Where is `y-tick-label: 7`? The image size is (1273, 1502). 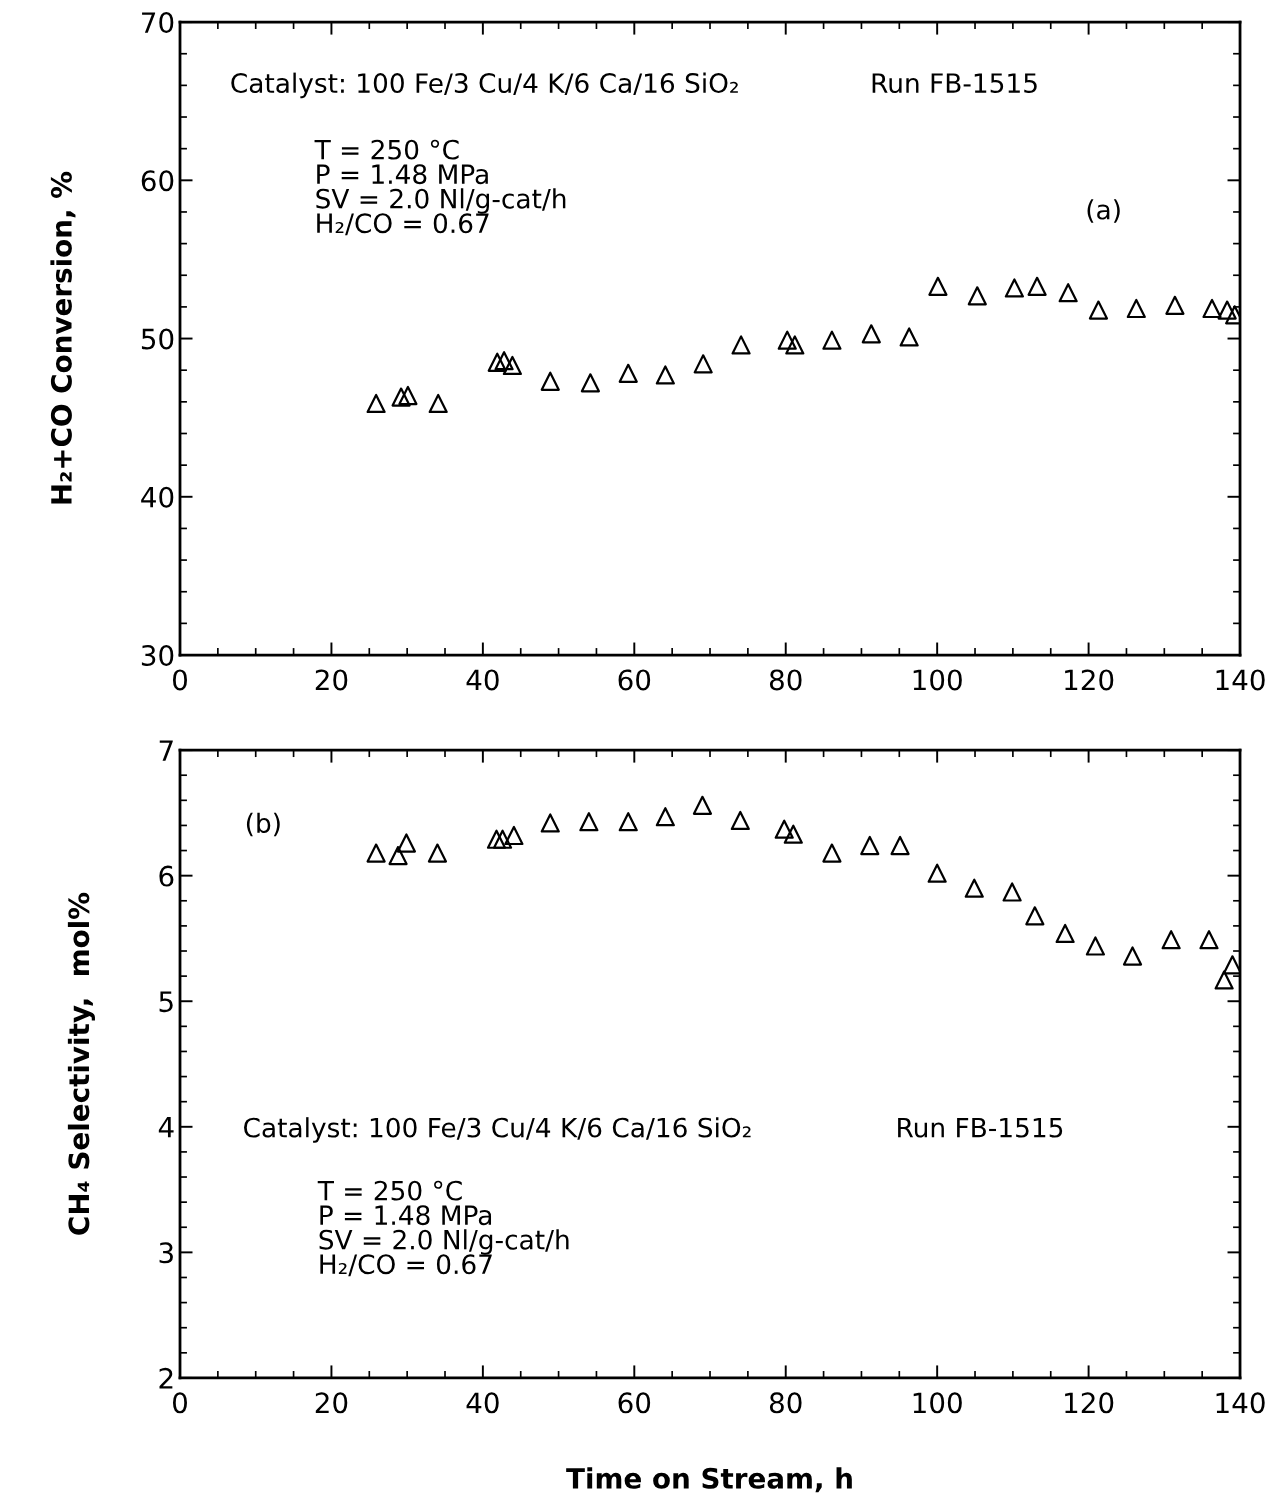
y-tick-label: 7 is located at coordinates (166, 750).